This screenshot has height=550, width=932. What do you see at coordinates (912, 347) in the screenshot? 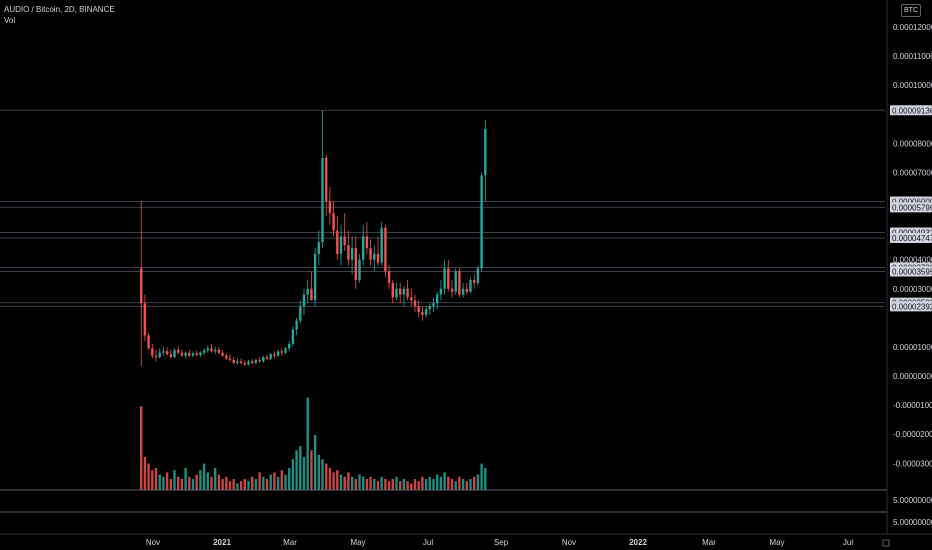
I see `price-tick-label: 0.00001000` at bounding box center [912, 347].